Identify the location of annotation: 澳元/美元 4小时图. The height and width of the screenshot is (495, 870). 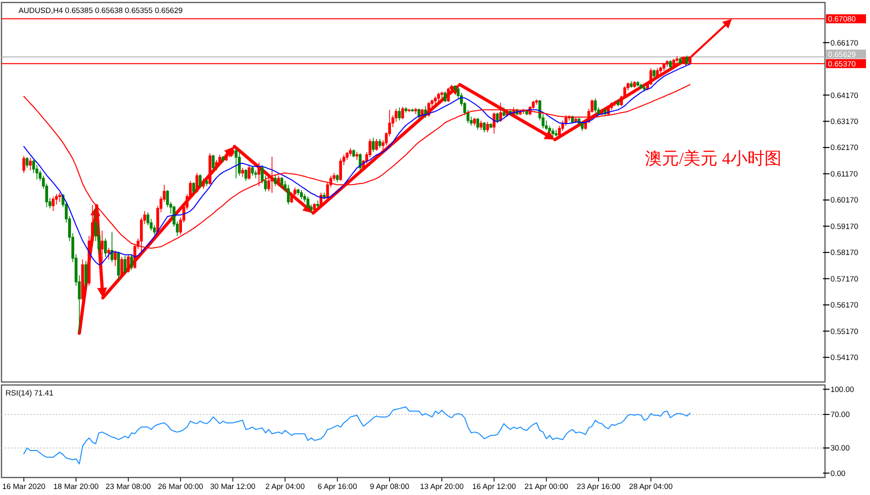
(713, 158).